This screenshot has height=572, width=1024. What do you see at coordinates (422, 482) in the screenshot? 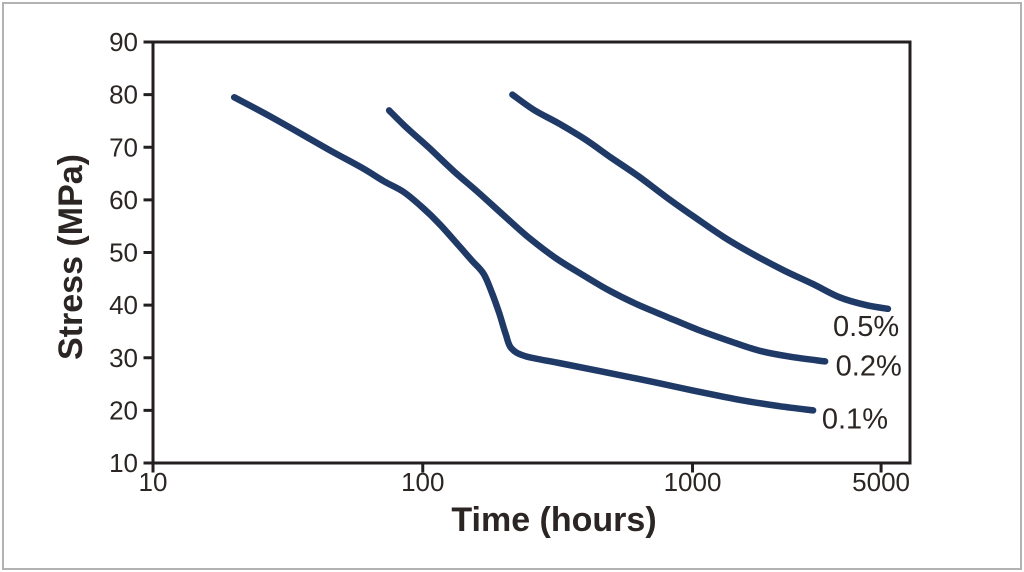
I see `x-tick-label: 100` at bounding box center [422, 482].